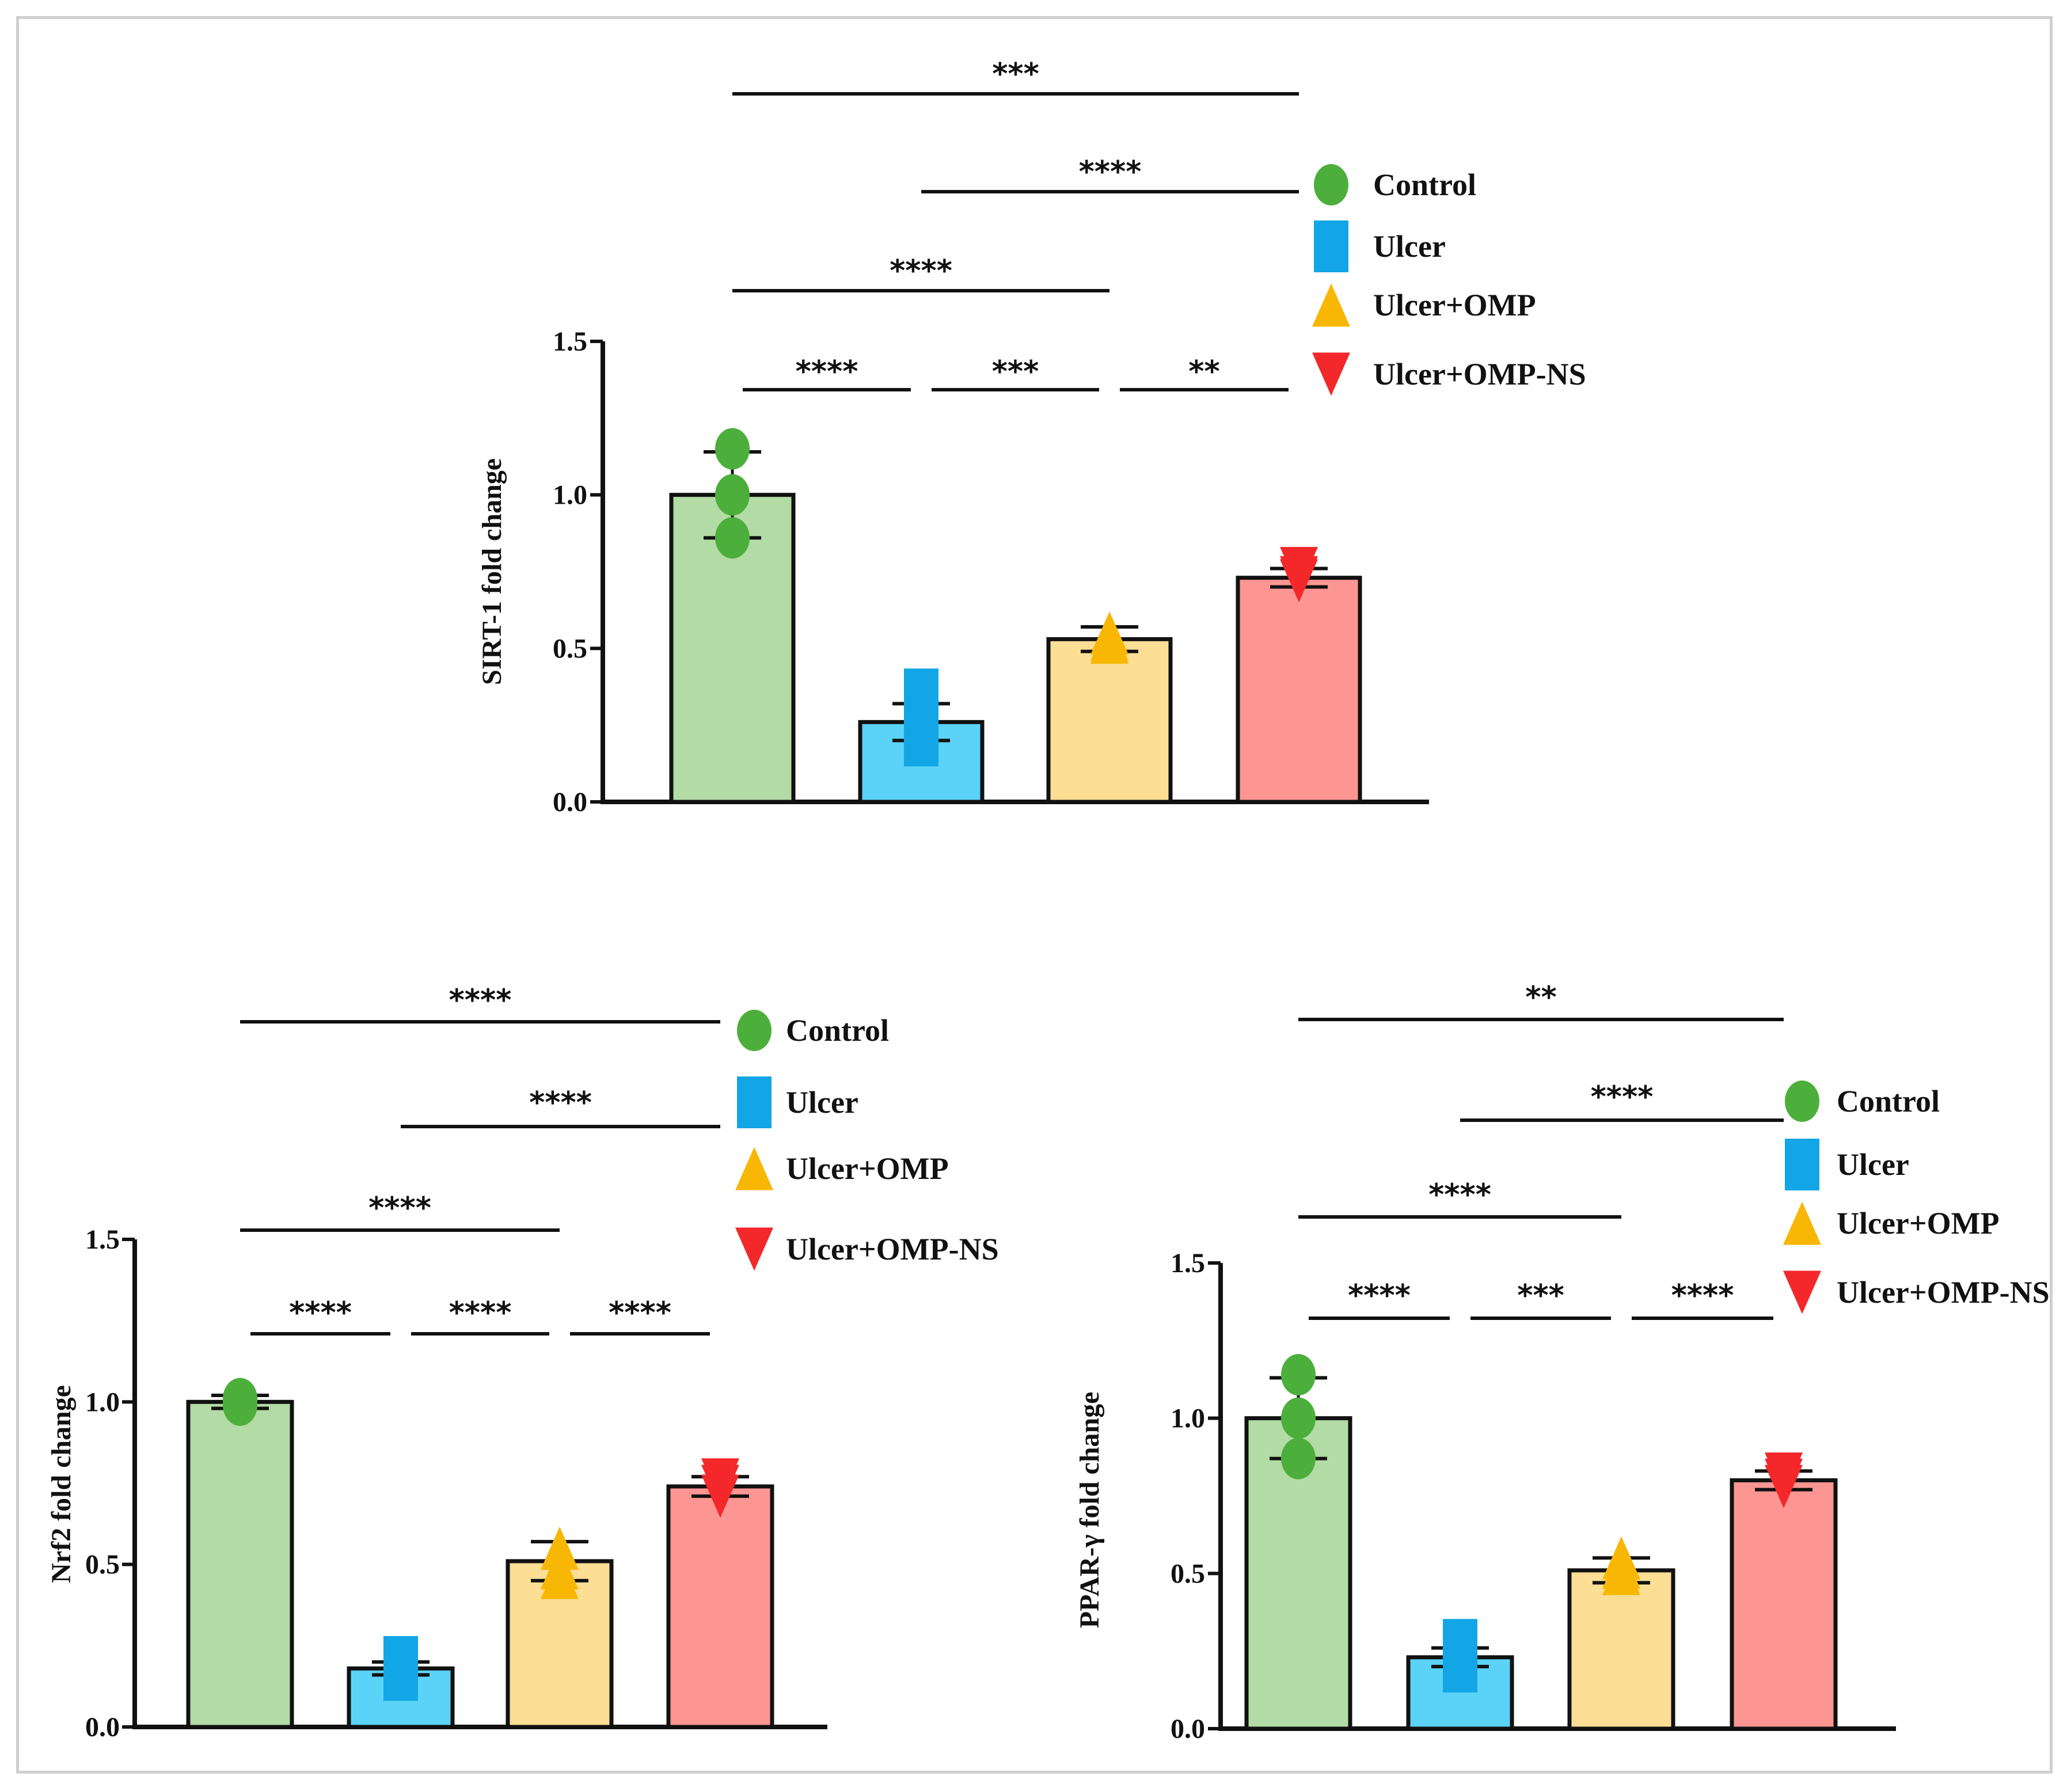 The width and height of the screenshot is (2071, 1792). I want to click on y-axis-title: PPAR-γ fold change, so click(1090, 1510).